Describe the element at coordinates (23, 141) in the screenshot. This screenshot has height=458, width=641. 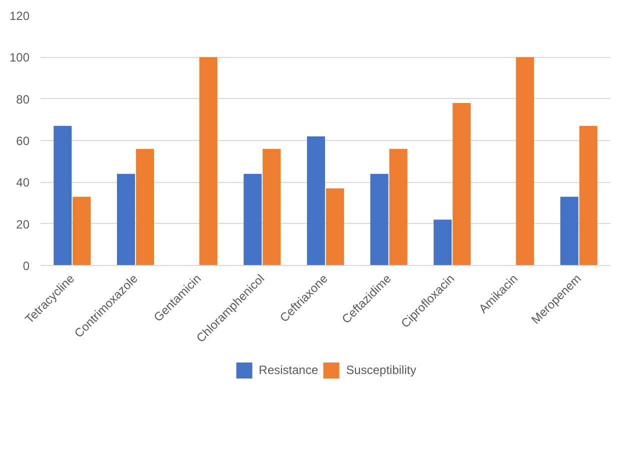
I see `y-tick-label: 60` at that location.